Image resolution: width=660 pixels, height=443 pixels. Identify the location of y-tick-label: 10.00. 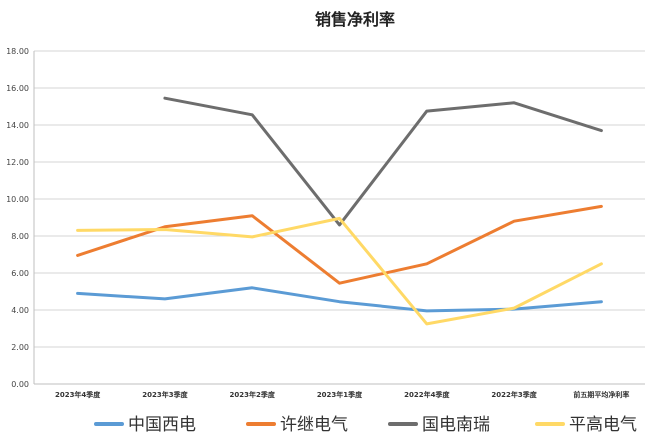
(17, 199).